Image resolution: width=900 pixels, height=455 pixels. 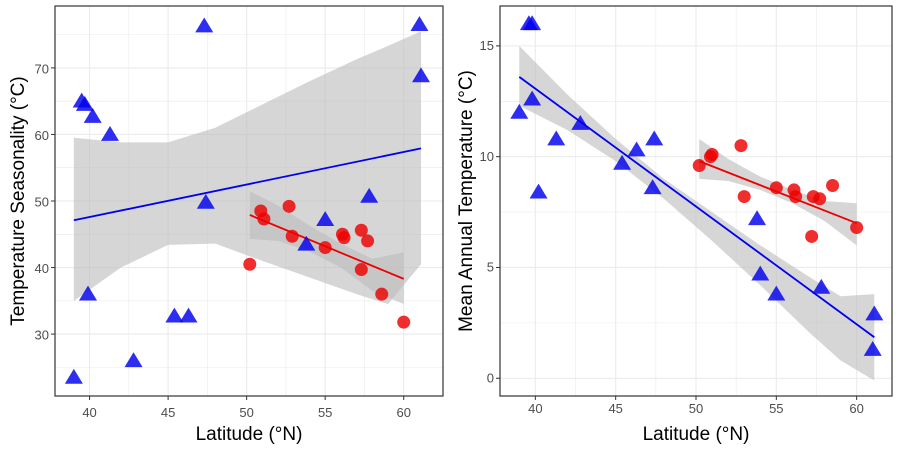 What do you see at coordinates (247, 184) in the screenshot?
I see `trend-line-triangle-series` at bounding box center [247, 184].